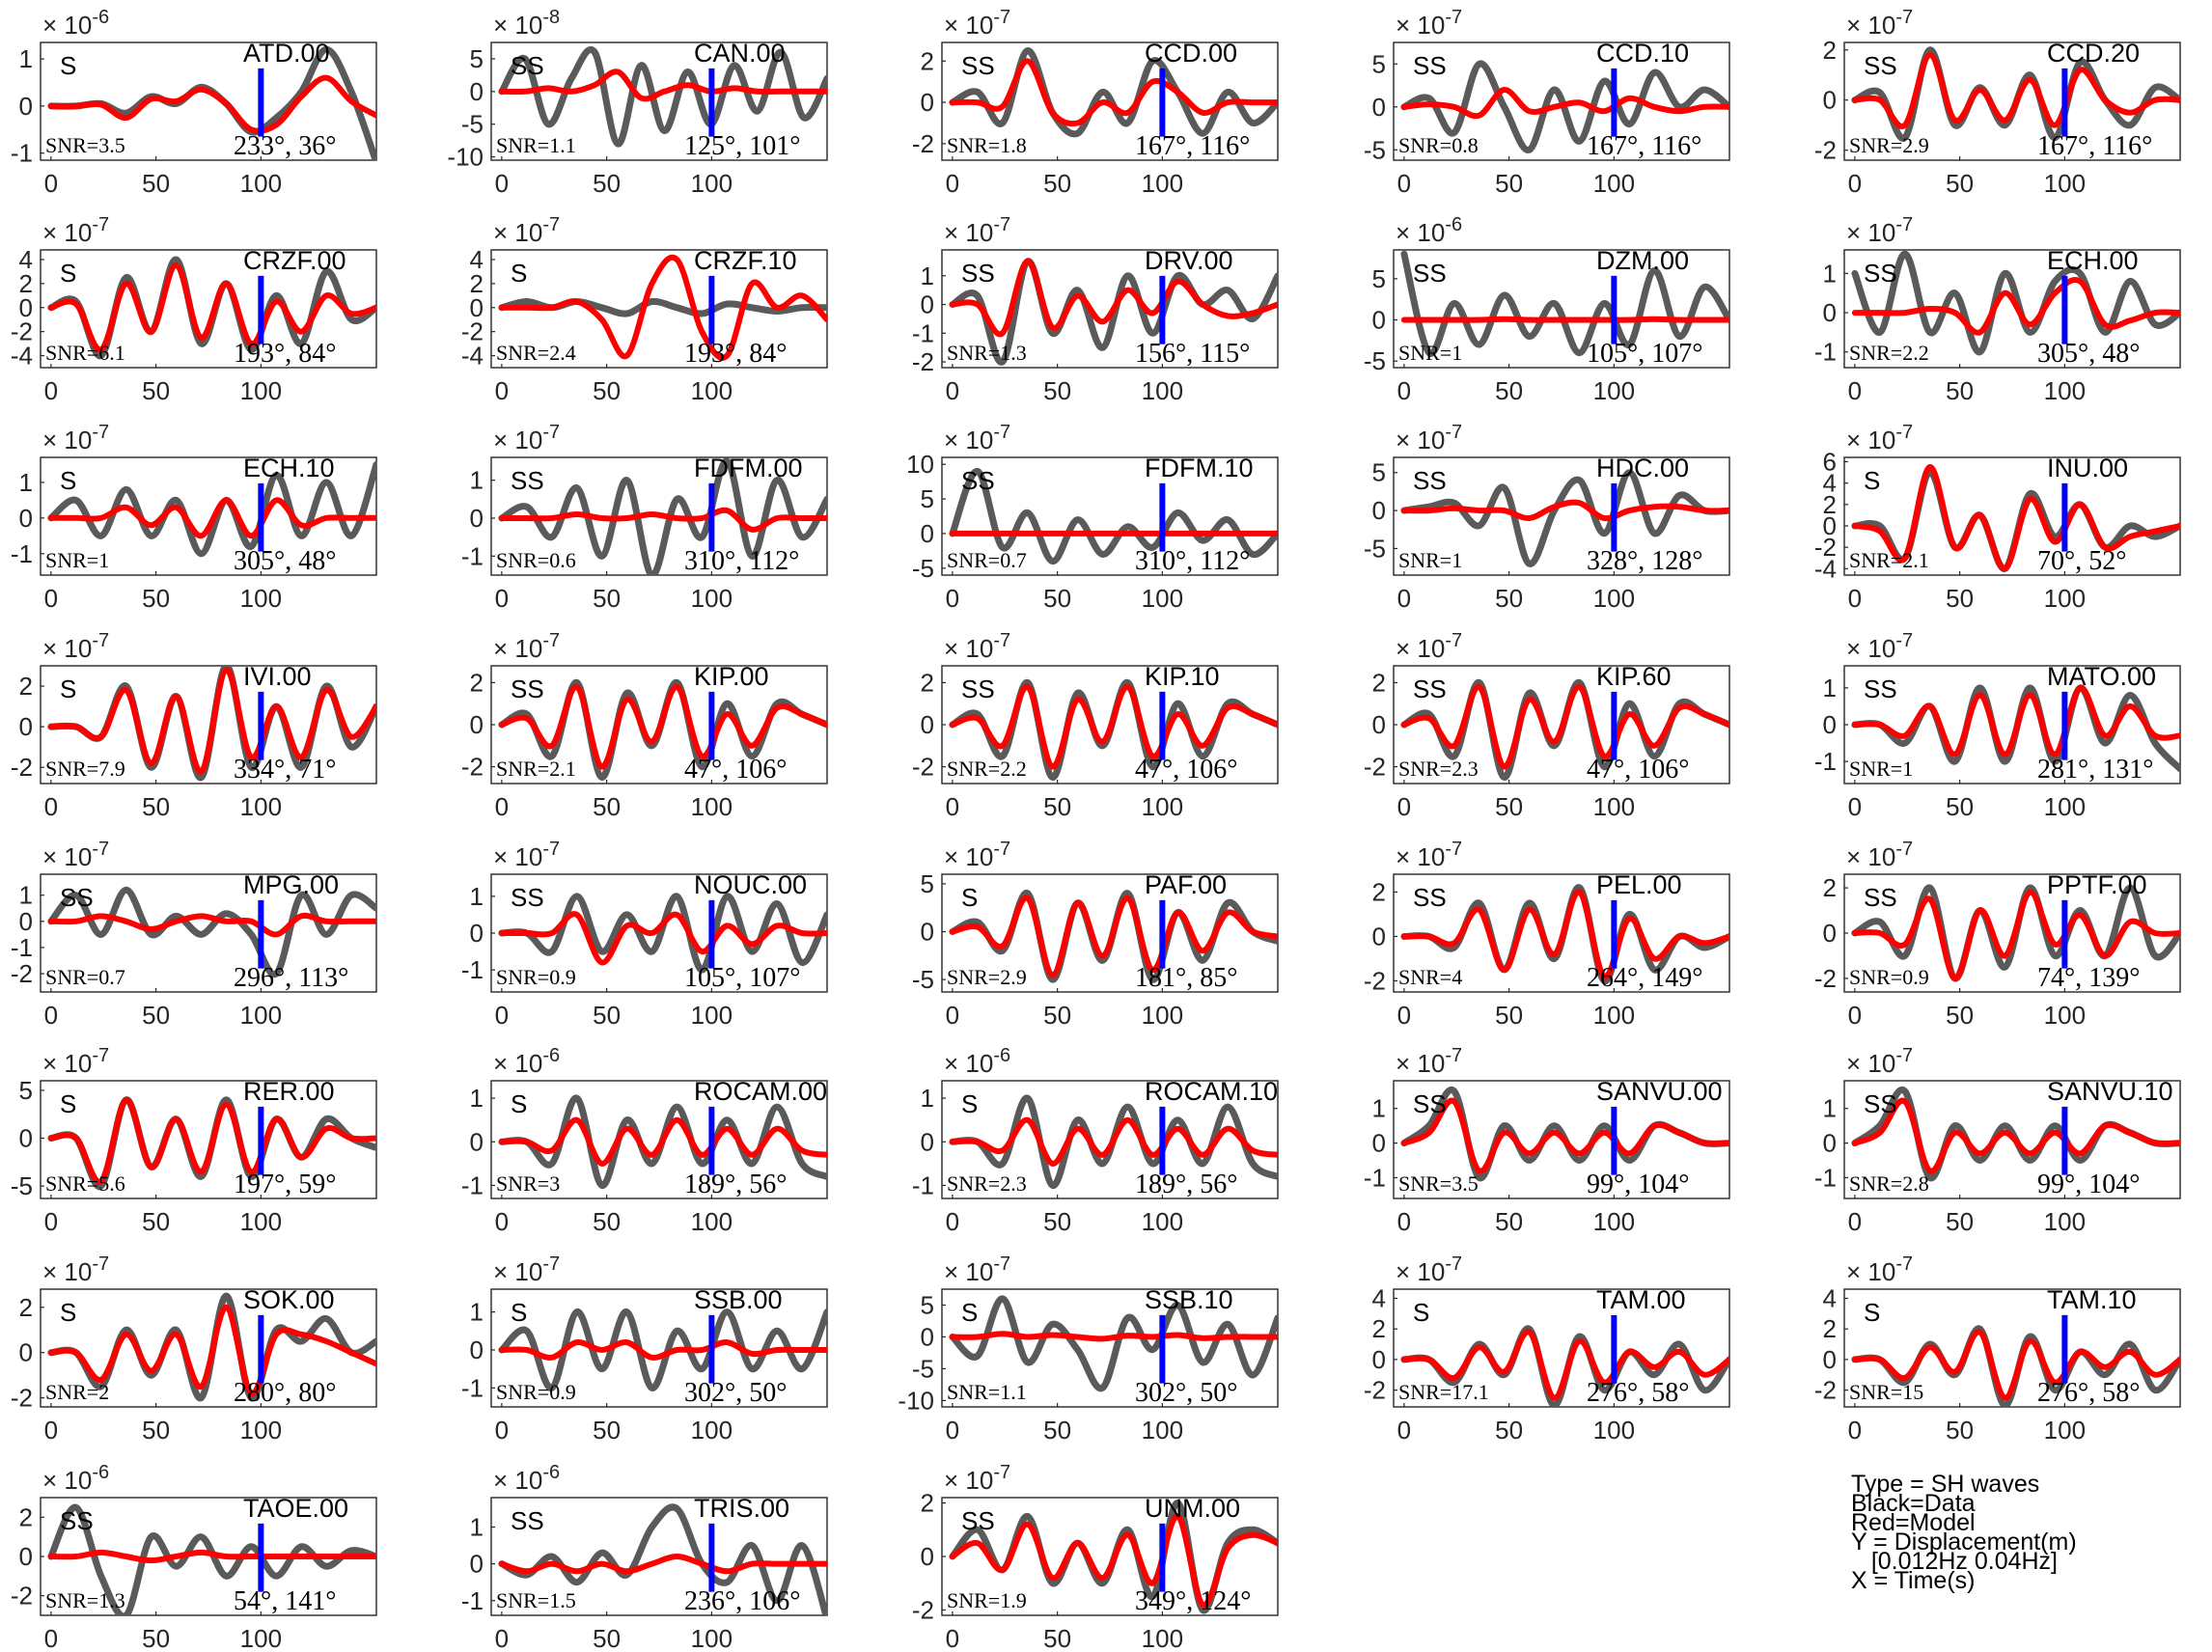 This screenshot has height=1652, width=2212. I want to click on snr-label: SNR=0.6, so click(536, 560).